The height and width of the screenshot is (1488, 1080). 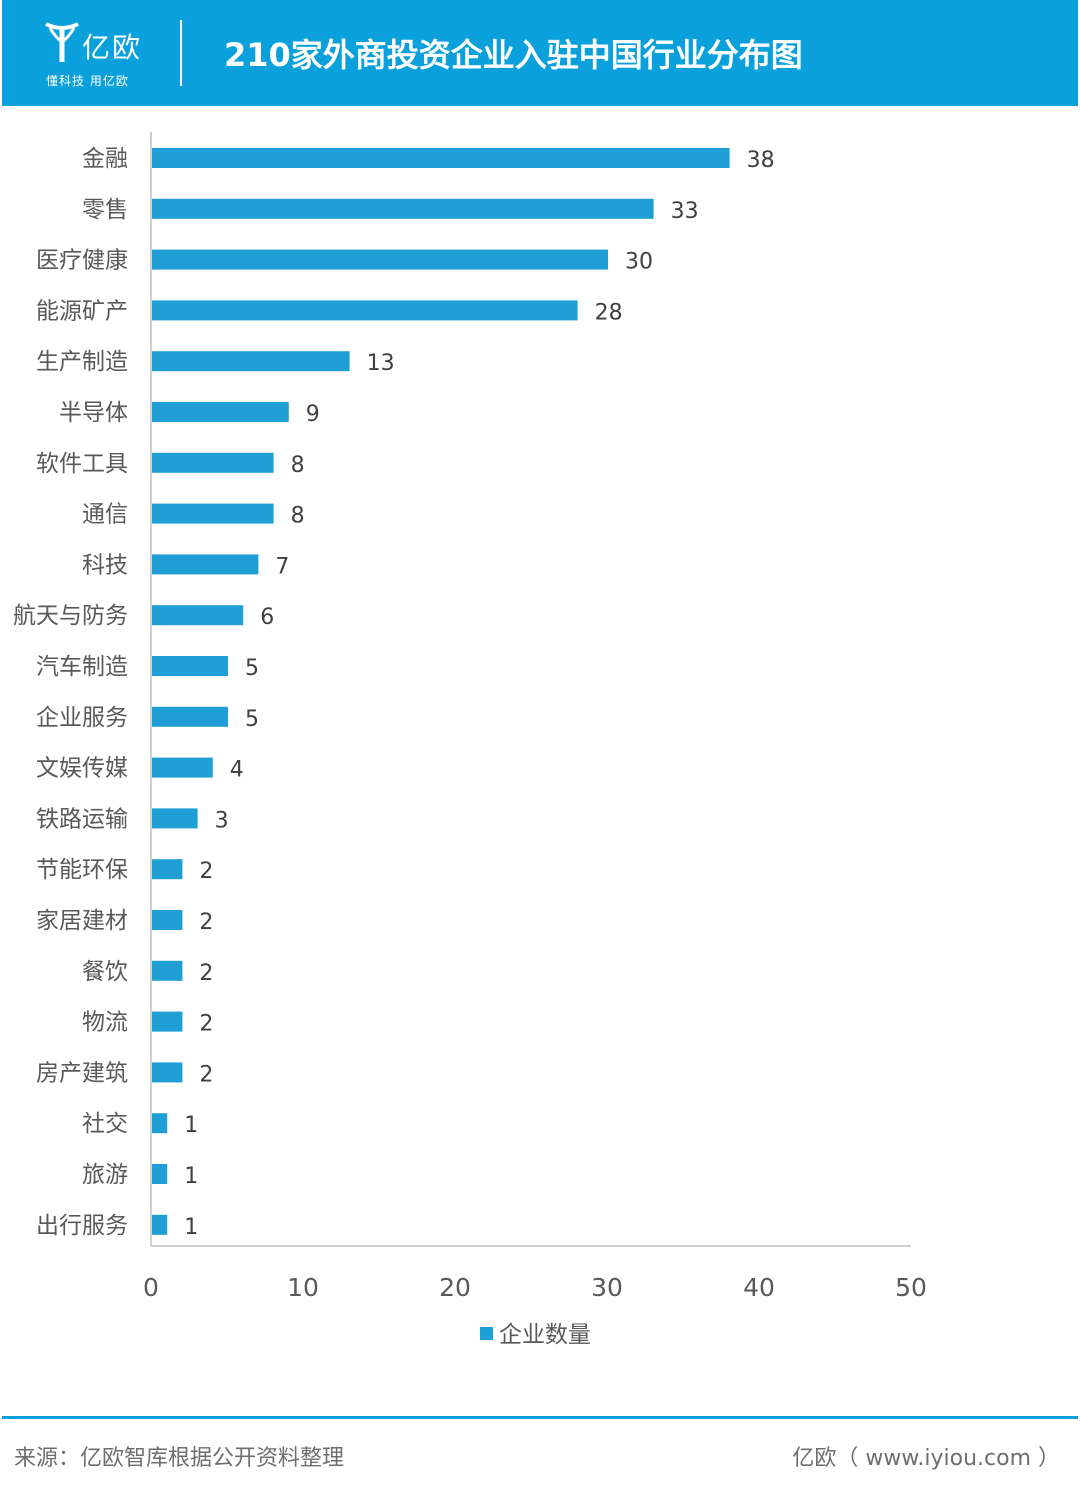 I want to click on category-label: 节能环保, so click(x=82, y=870).